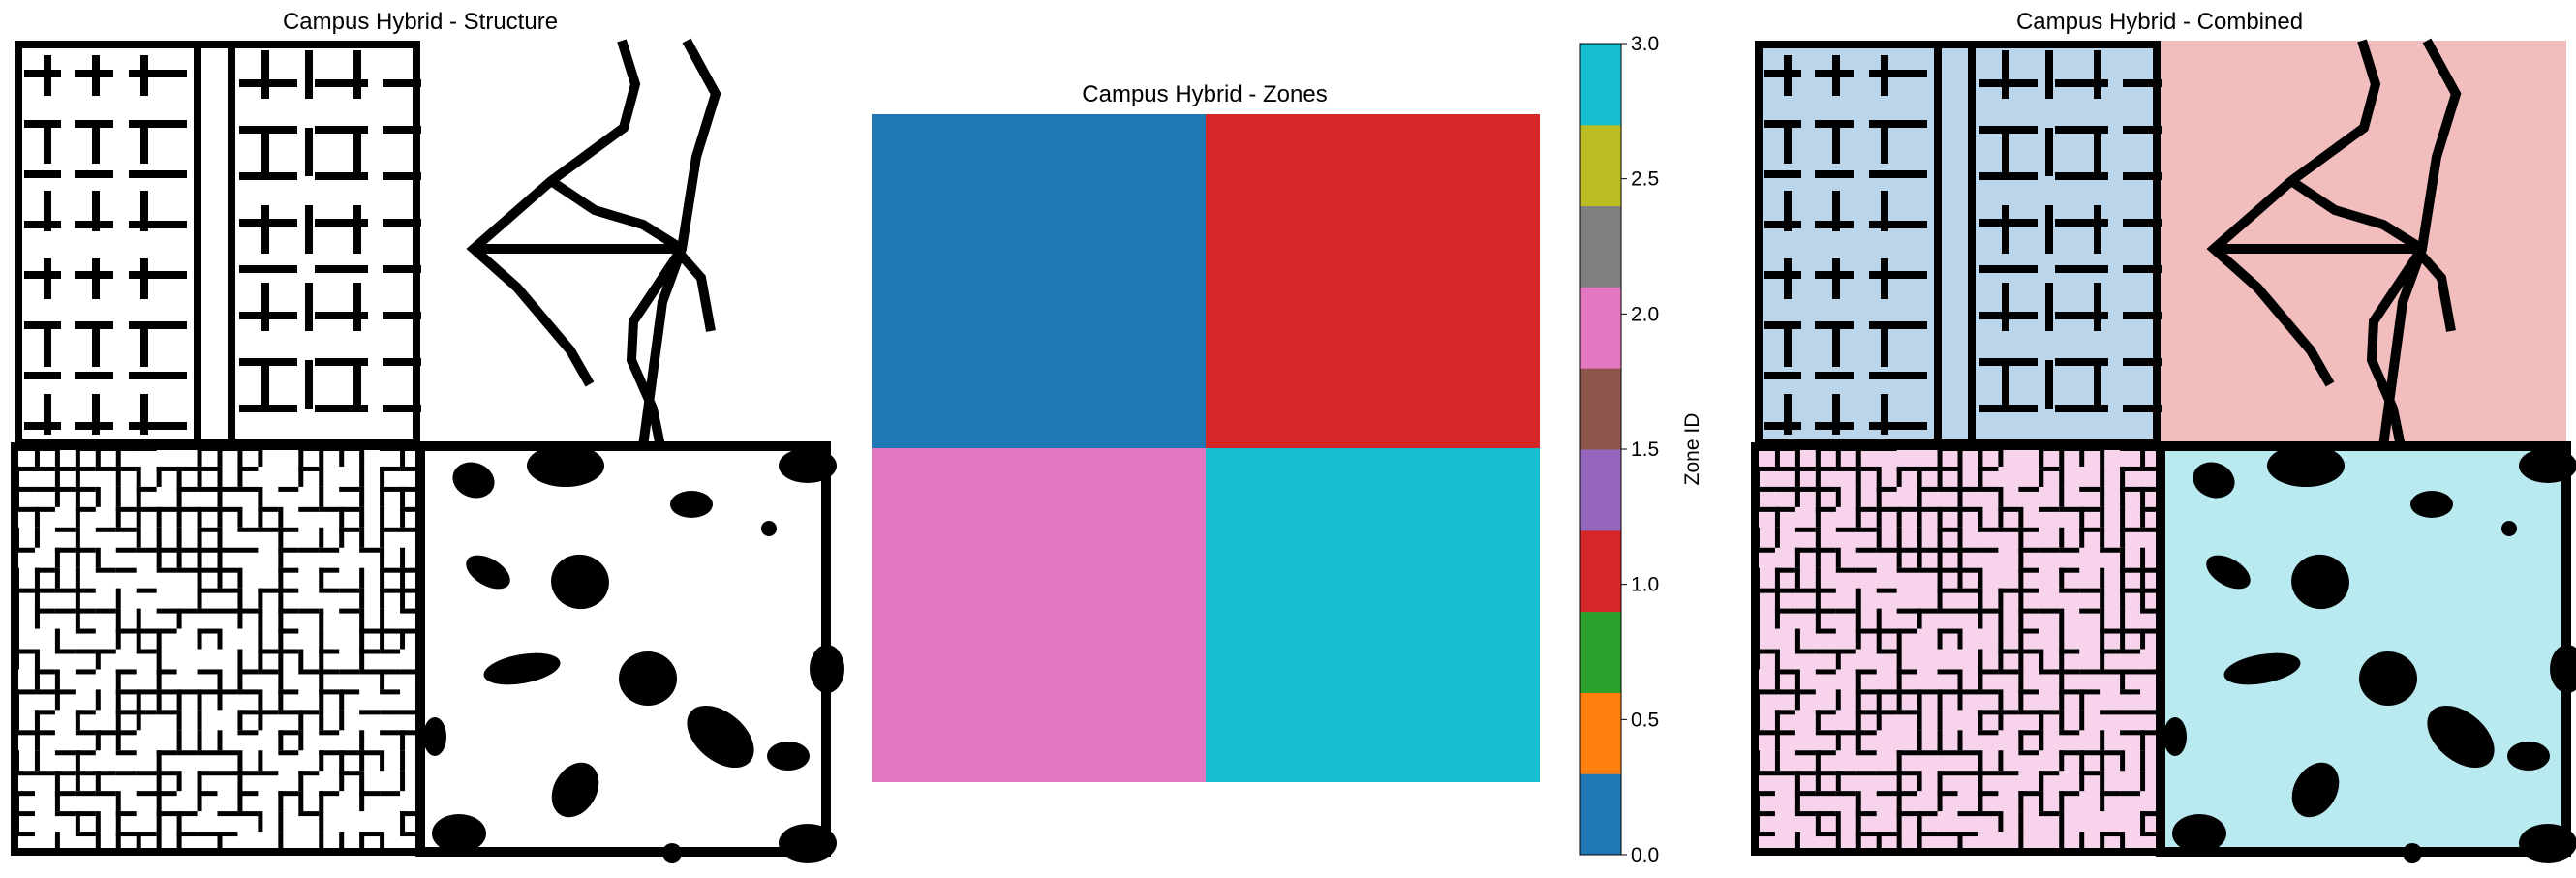 This screenshot has height=878, width=2576. I want to click on road-segment, so click(696, 291).